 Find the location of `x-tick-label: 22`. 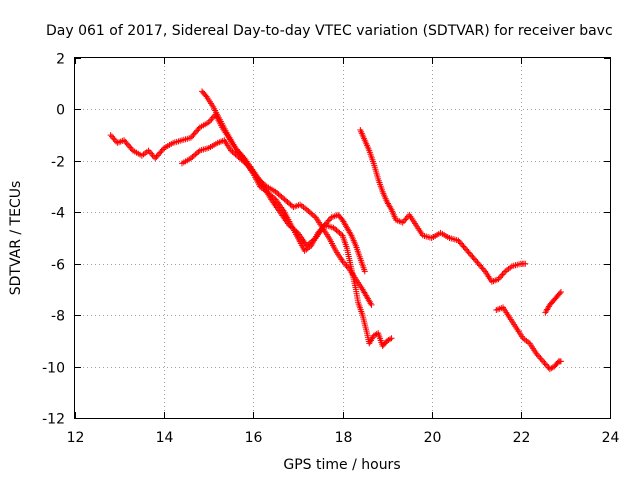

x-tick-label: 22 is located at coordinates (522, 438).